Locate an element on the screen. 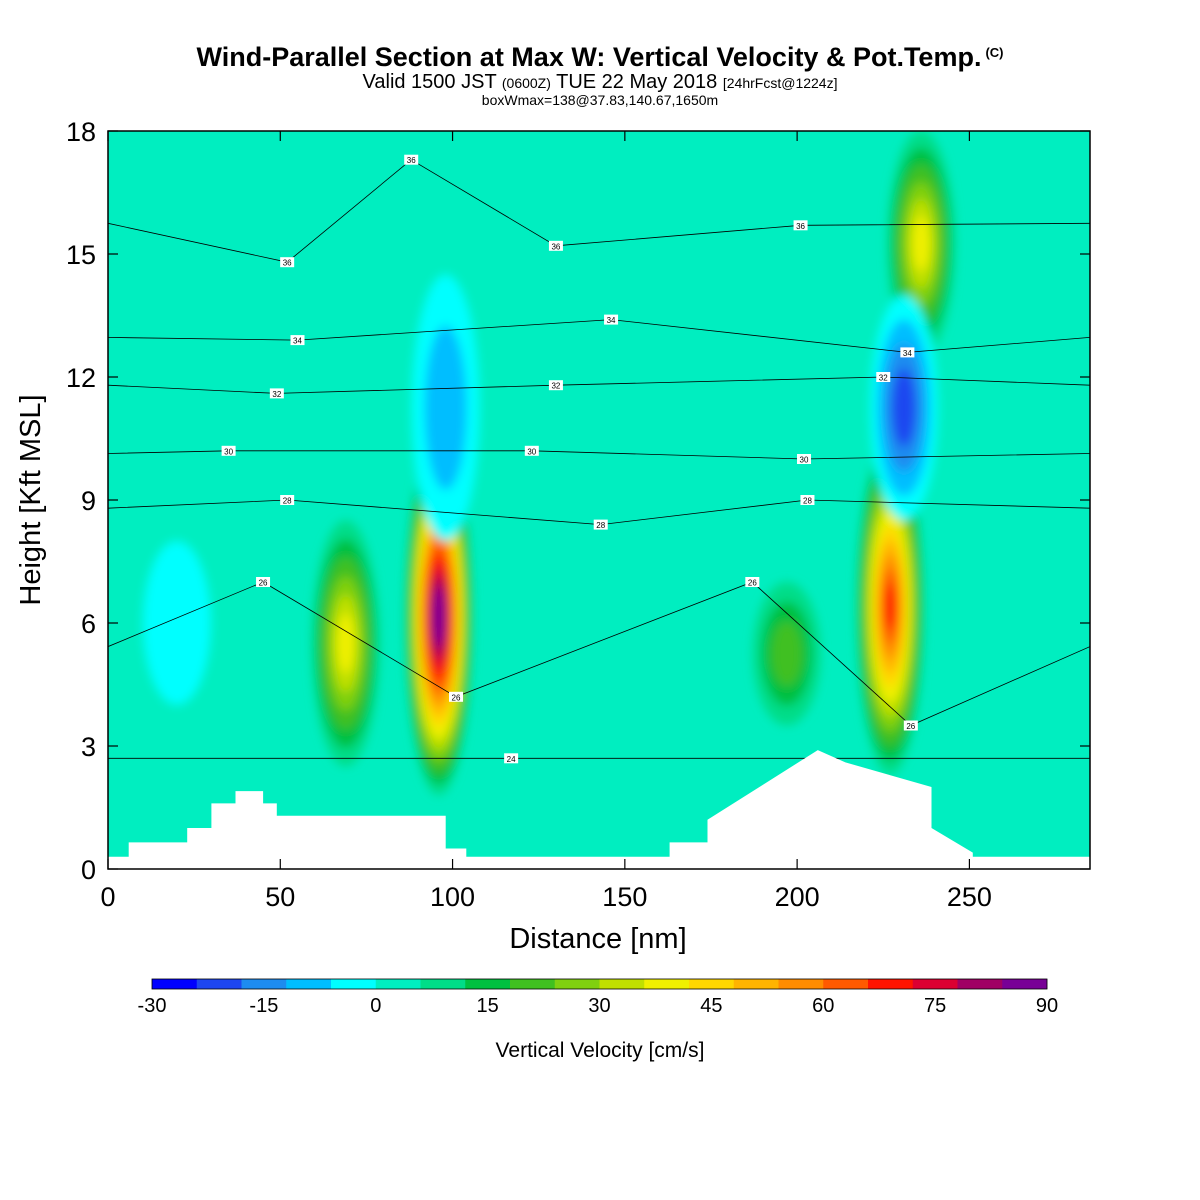  y-tick-label: 3 is located at coordinates (88, 747).